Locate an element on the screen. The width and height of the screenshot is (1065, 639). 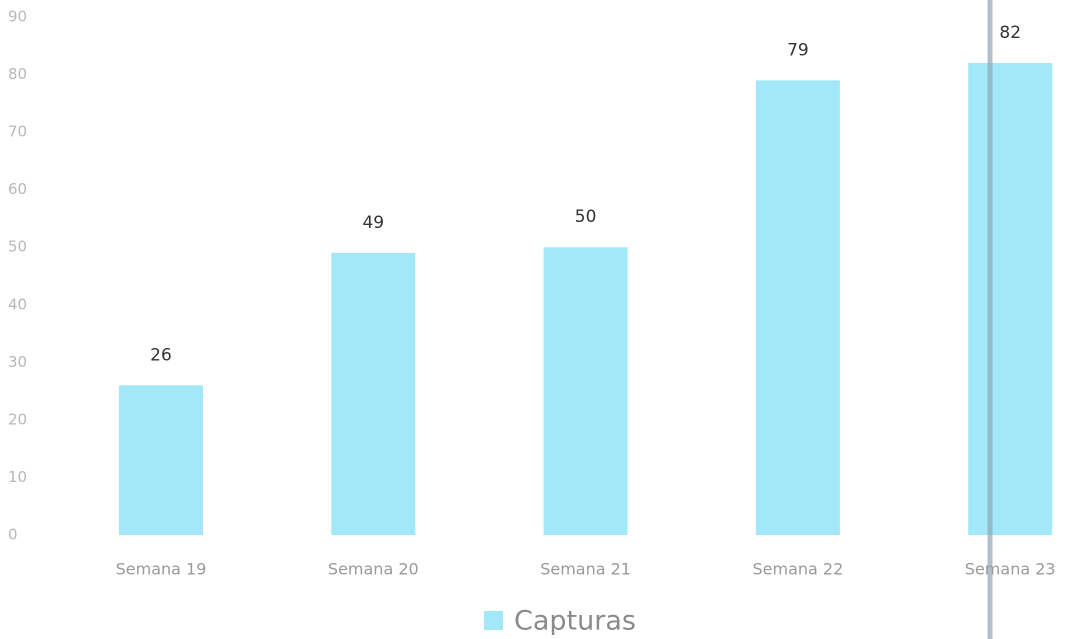
data-label: 26 is located at coordinates (161, 355).